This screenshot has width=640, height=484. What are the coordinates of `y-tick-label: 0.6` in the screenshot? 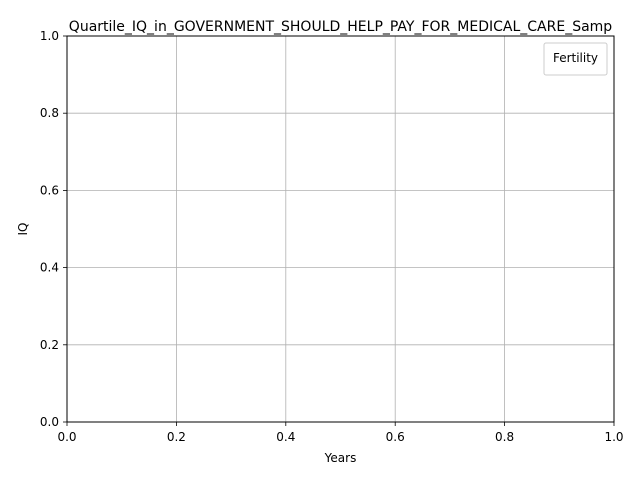 It's located at (49, 190).